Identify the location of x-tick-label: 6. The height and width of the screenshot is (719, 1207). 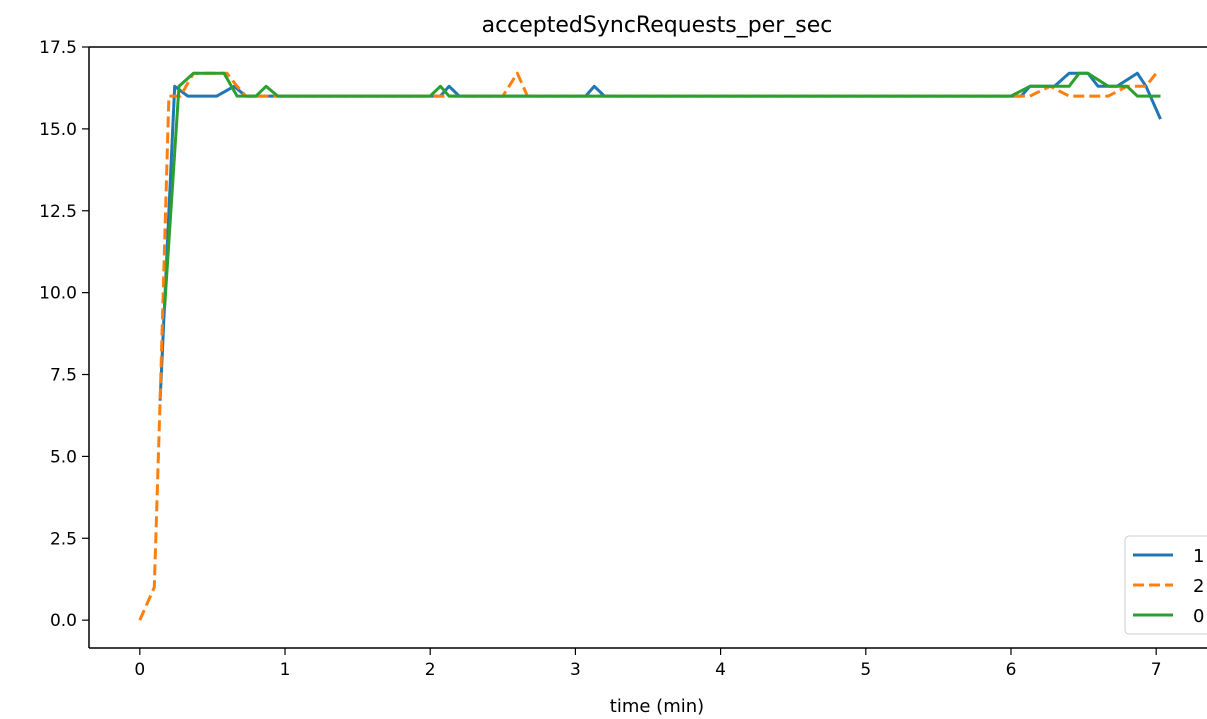
(1011, 670).